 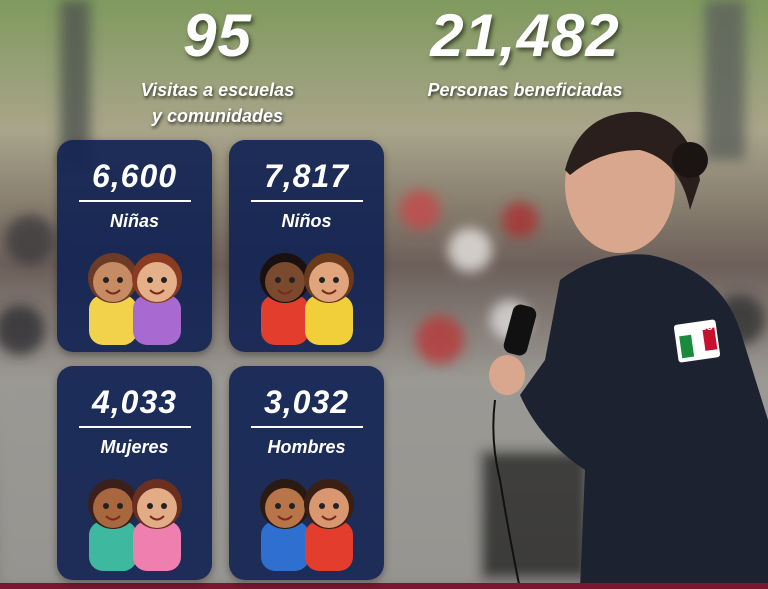 I want to click on stat: 21,482 Personas beneficiadas, so click(x=525, y=54).